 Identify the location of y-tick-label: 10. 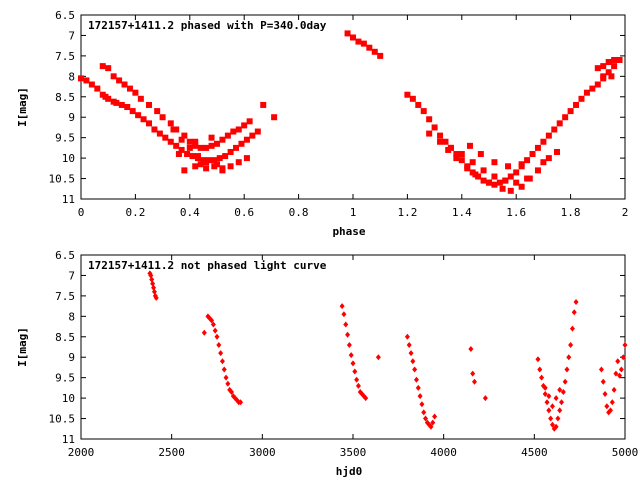
(68, 158).